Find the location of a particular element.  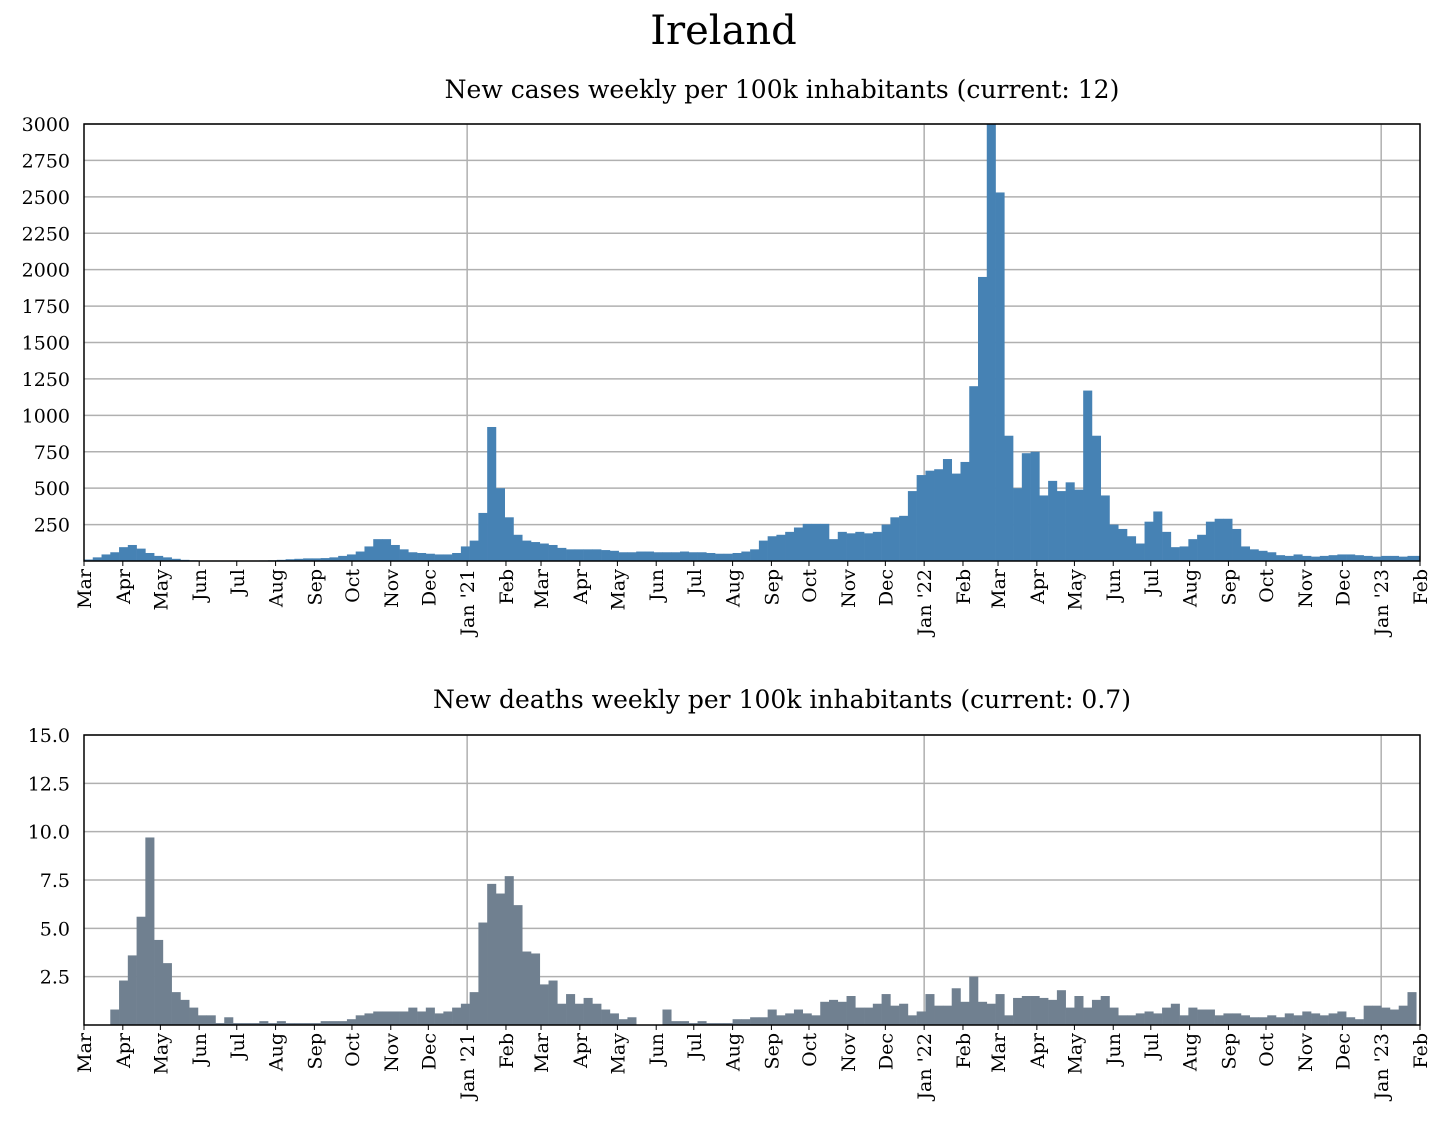

cases-x-tick-label: Jul is located at coordinates (695, 583).